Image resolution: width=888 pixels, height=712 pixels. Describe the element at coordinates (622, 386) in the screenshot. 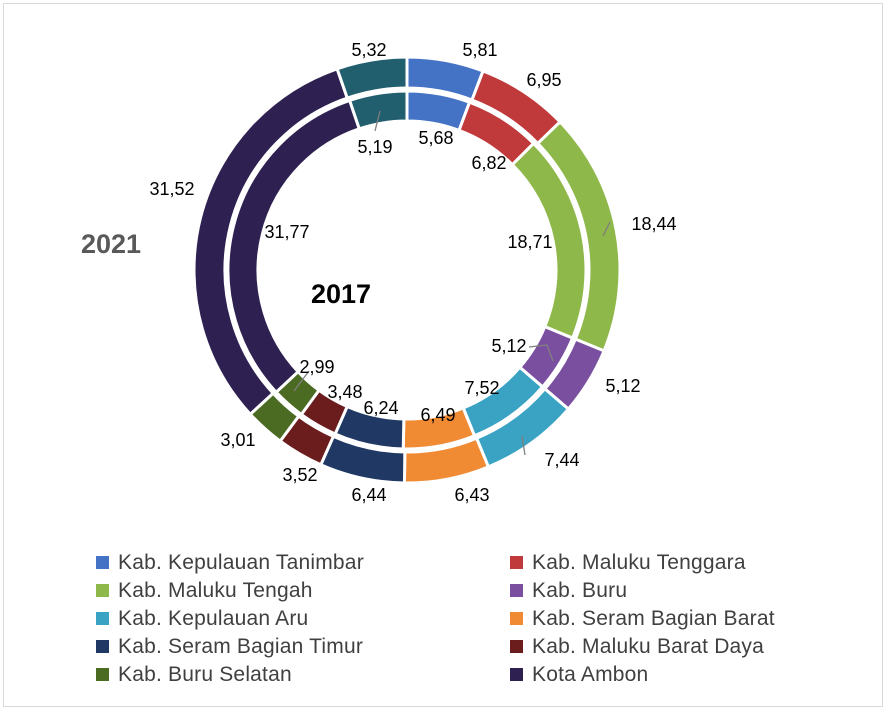

I see `outer-ring-value-label-3: 5,12` at that location.